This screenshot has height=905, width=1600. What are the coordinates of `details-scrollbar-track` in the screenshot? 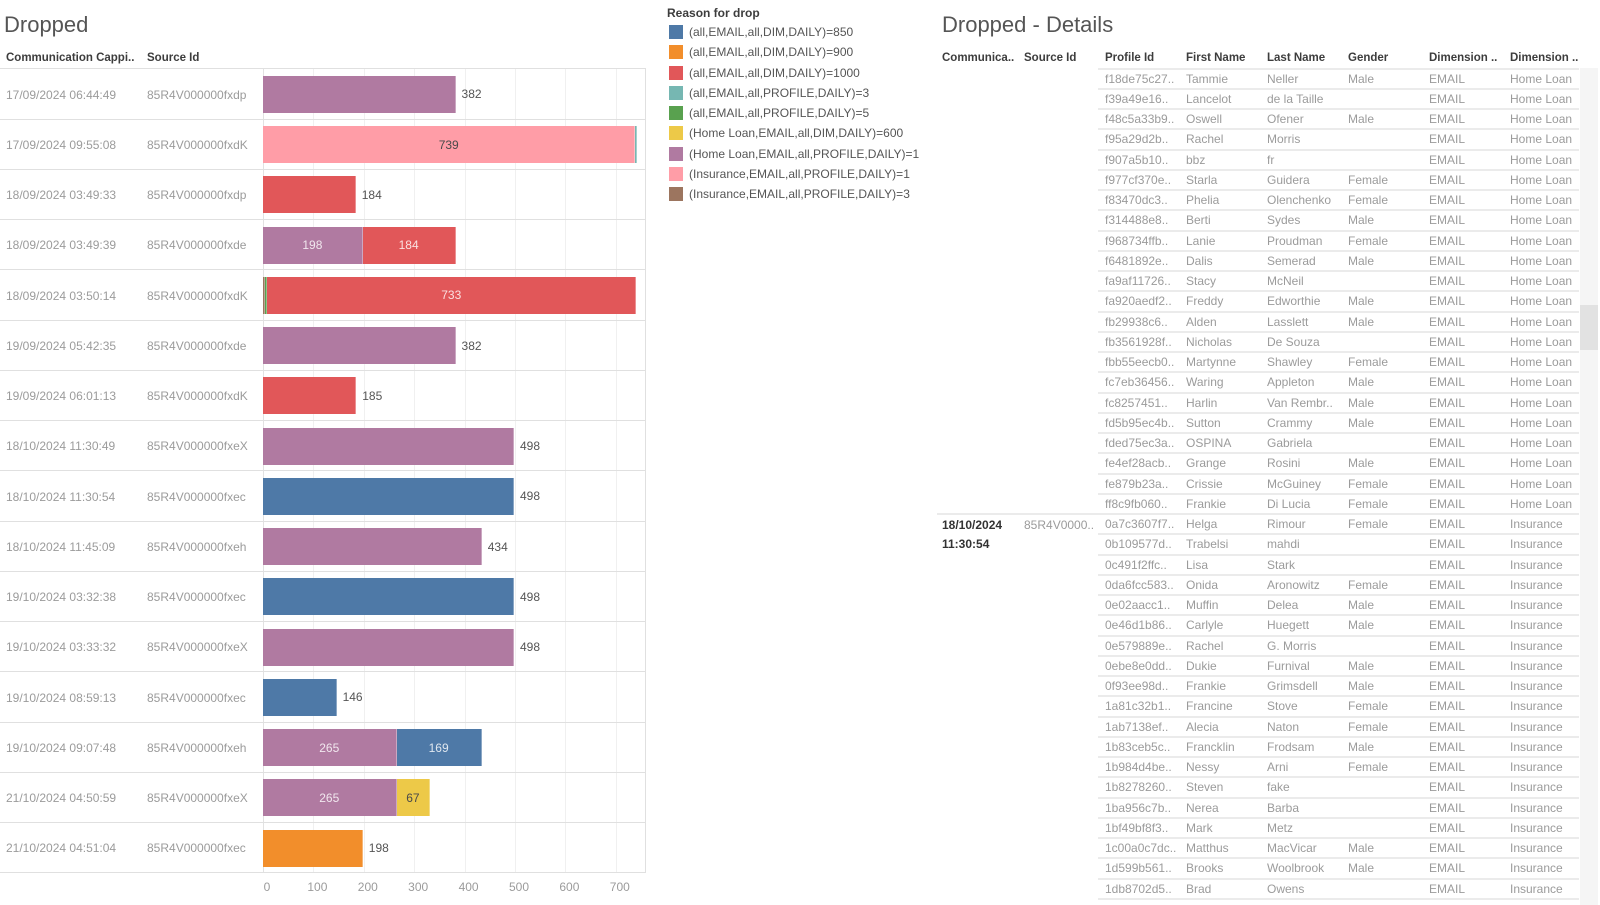 It's located at (1589, 486).